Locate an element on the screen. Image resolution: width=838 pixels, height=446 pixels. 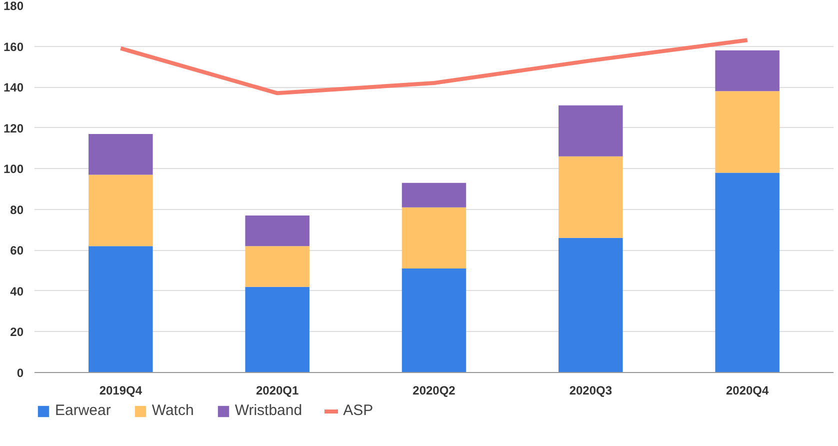
y-tick-label: 40 is located at coordinates (17, 291).